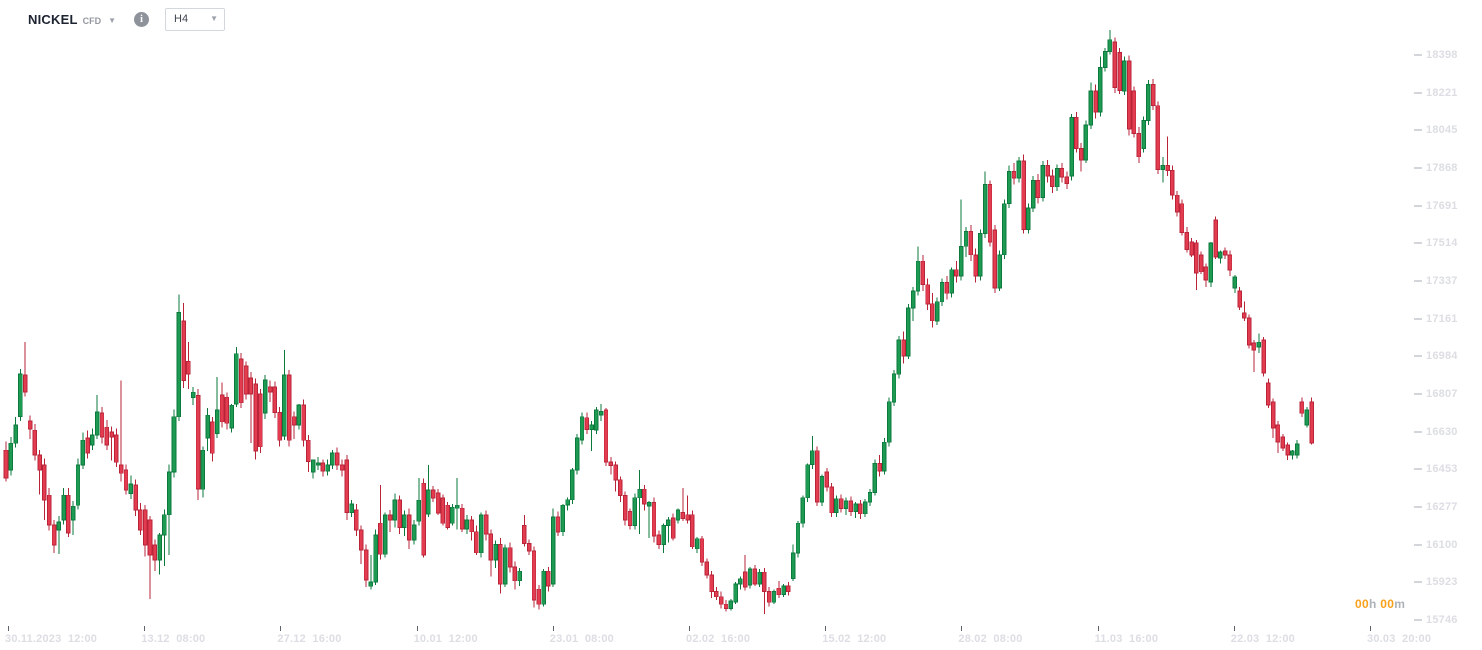  What do you see at coordinates (51, 639) in the screenshot?
I see `time-tick-label: 30.11.2023 12:00` at bounding box center [51, 639].